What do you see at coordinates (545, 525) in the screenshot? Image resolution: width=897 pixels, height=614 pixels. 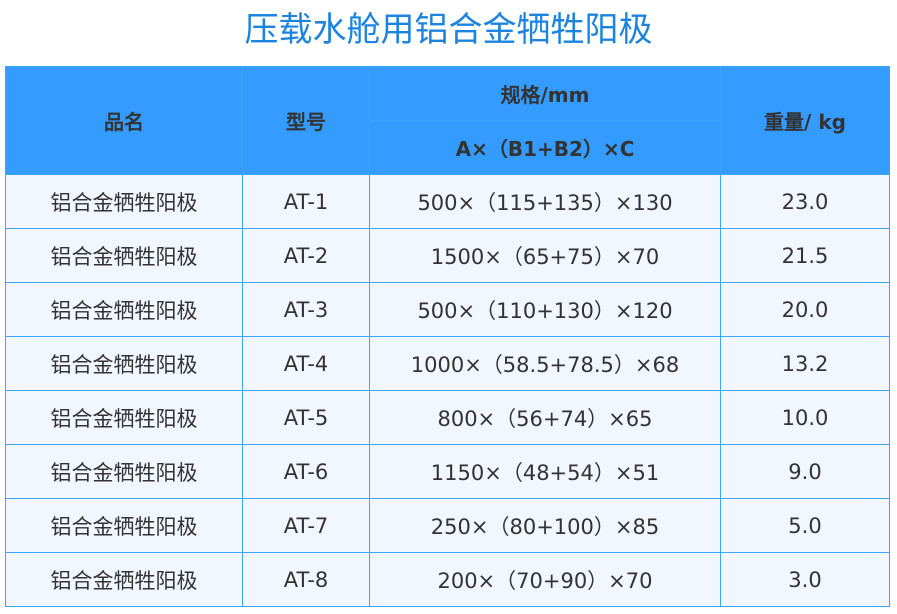 I see `cell-spec: 250×（80+100）×85` at bounding box center [545, 525].